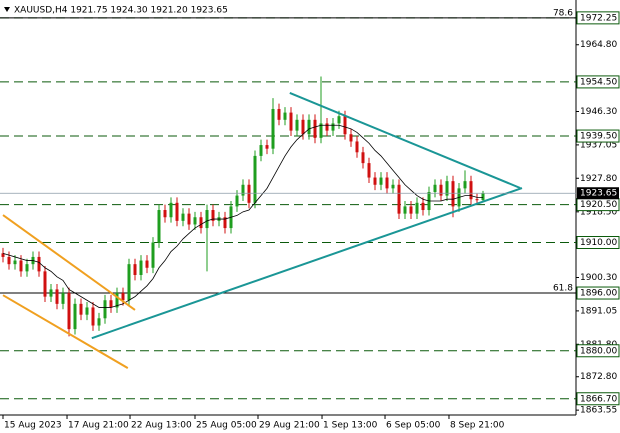 The height and width of the screenshot is (433, 620). What do you see at coordinates (598, 82) in the screenshot?
I see `level-label: 1954.50` at bounding box center [598, 82].